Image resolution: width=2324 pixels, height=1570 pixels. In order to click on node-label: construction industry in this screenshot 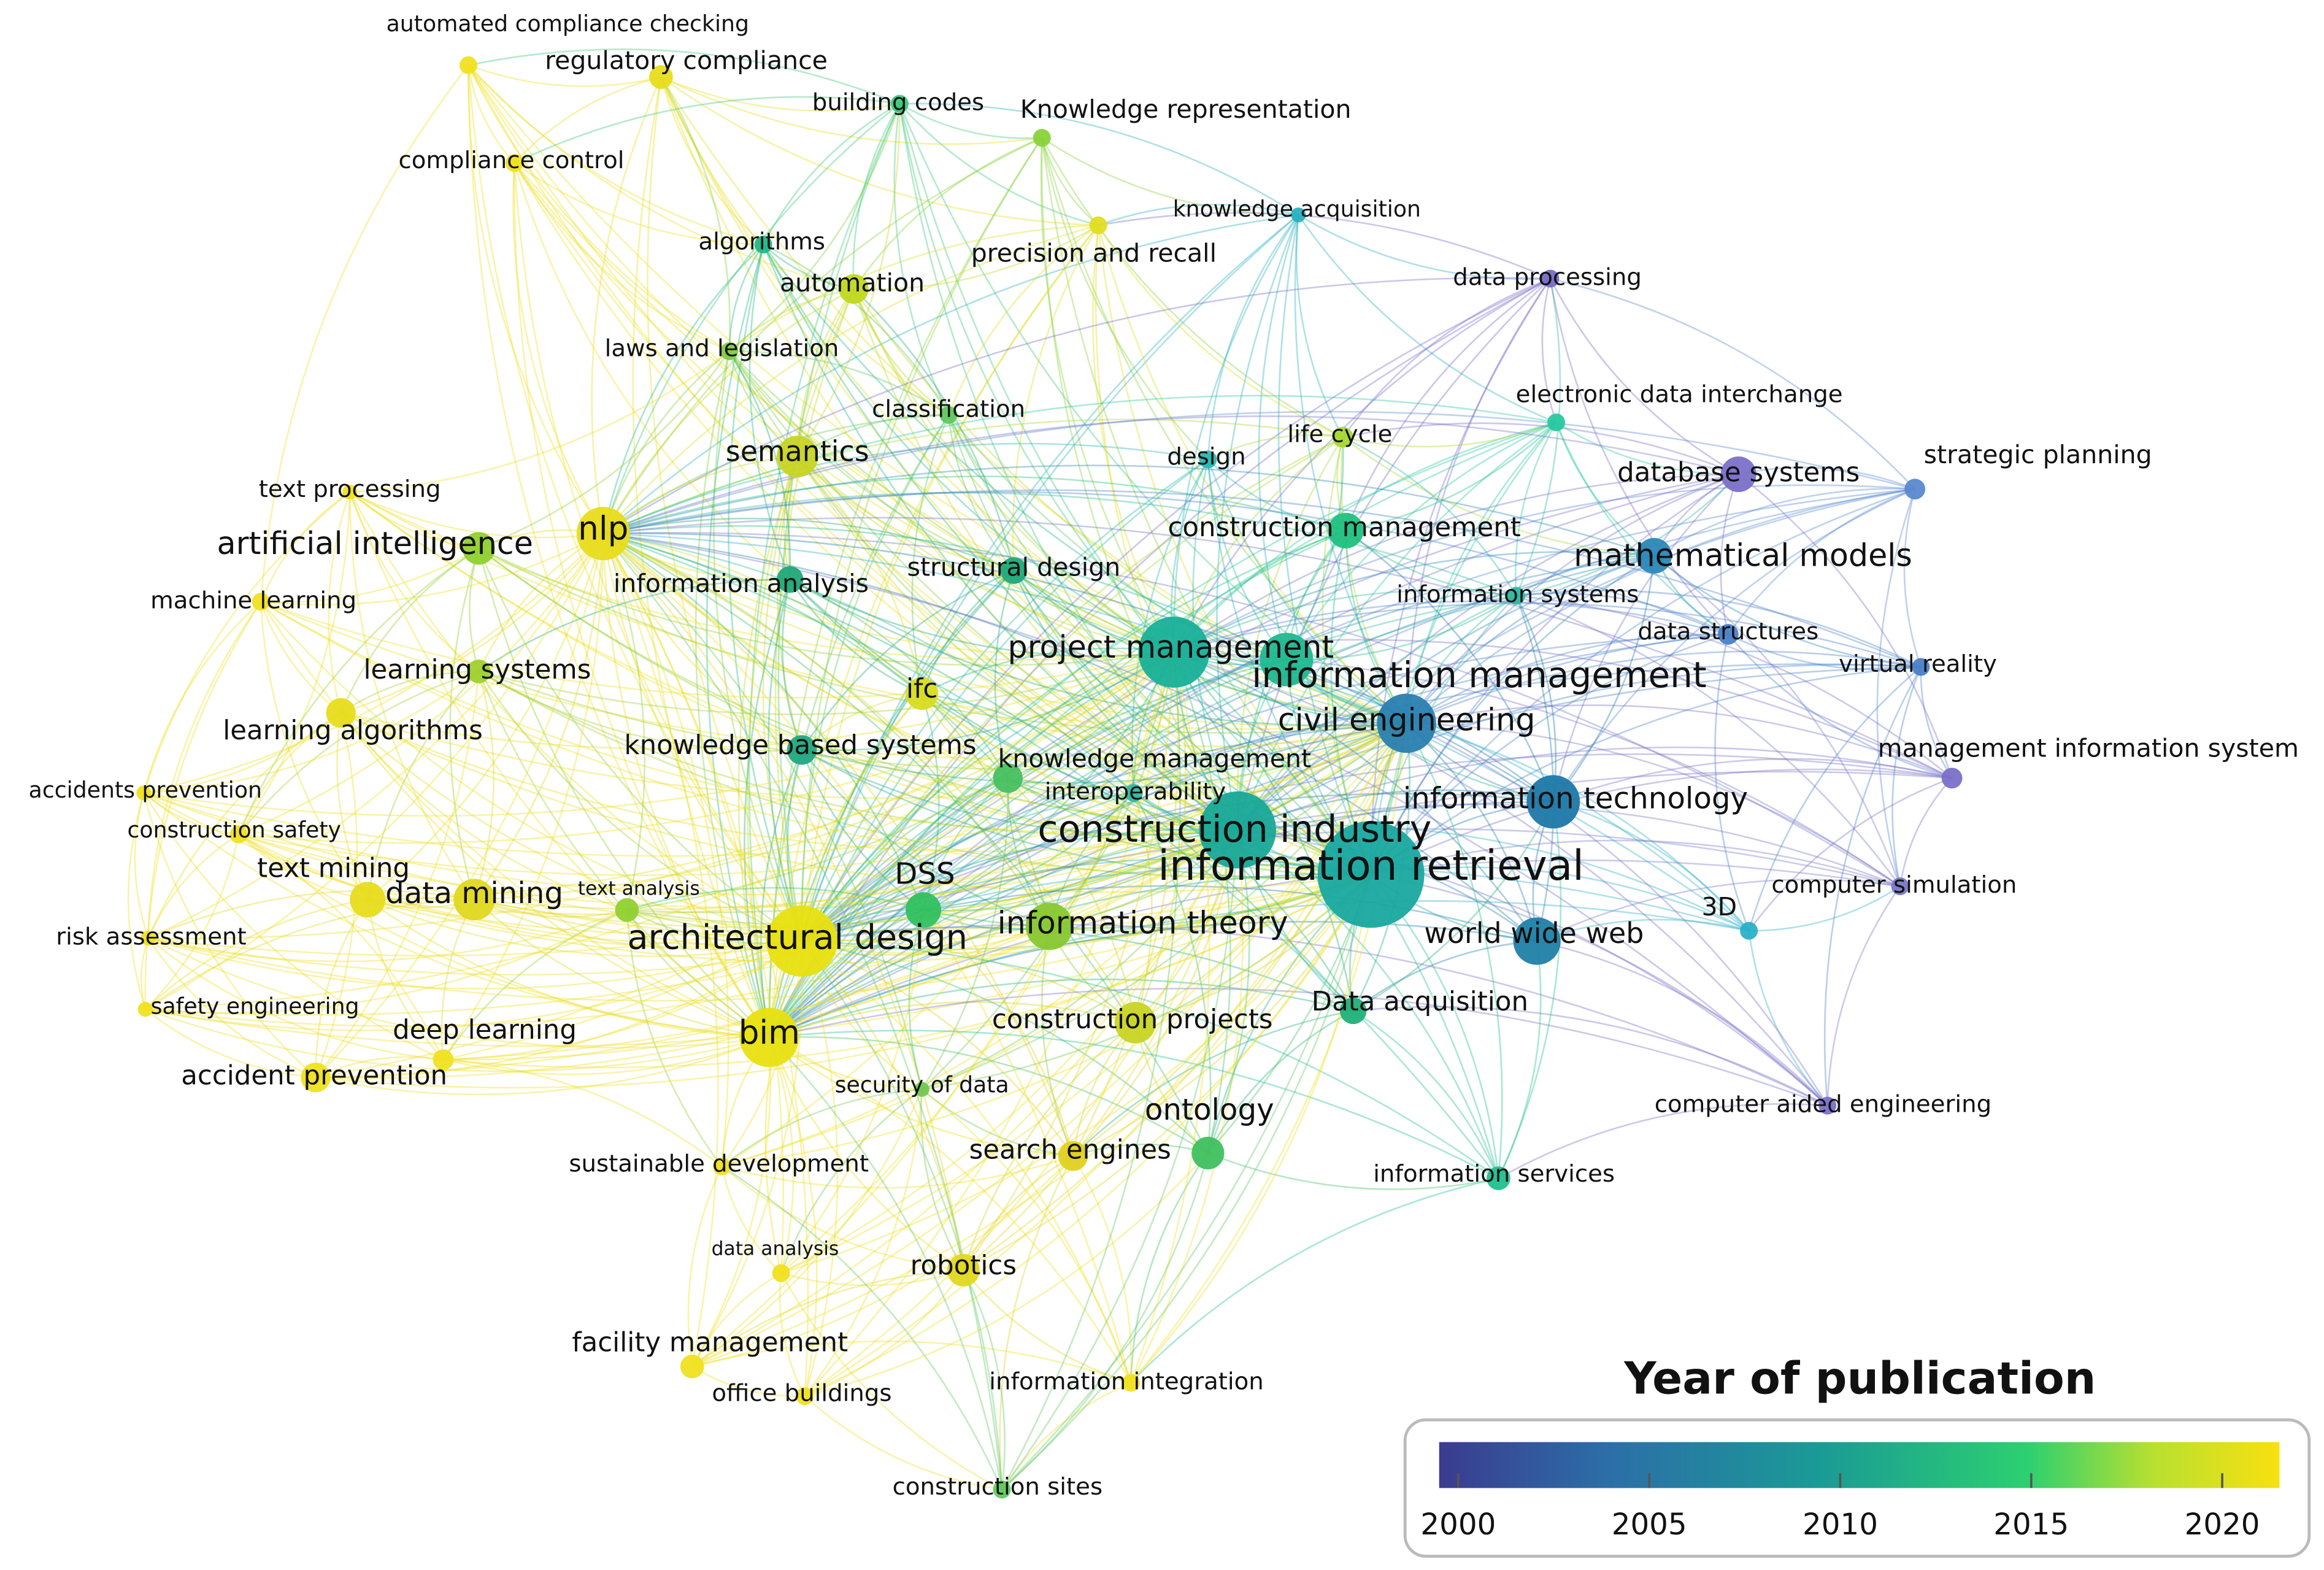, I will do `click(1234, 829)`.